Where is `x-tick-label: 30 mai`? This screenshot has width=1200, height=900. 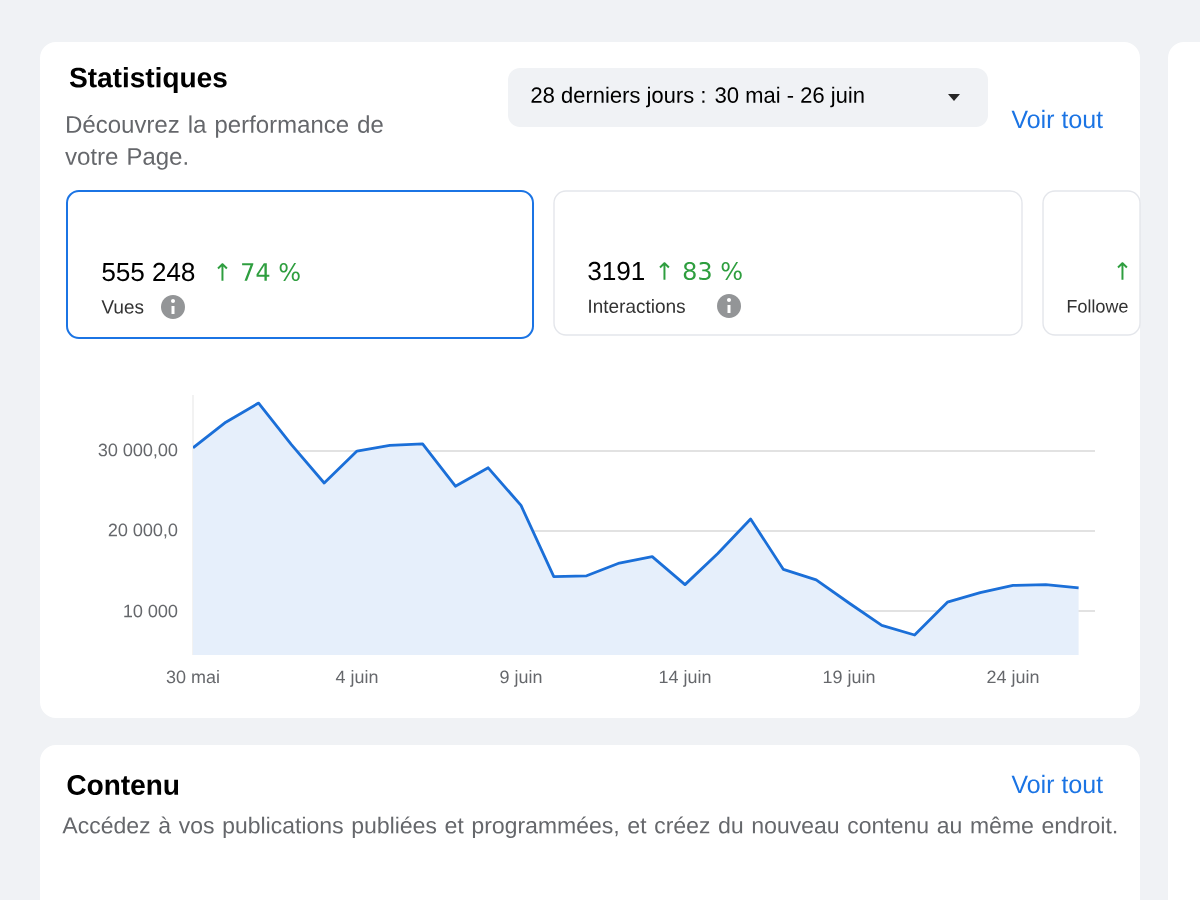 x-tick-label: 30 mai is located at coordinates (192, 677).